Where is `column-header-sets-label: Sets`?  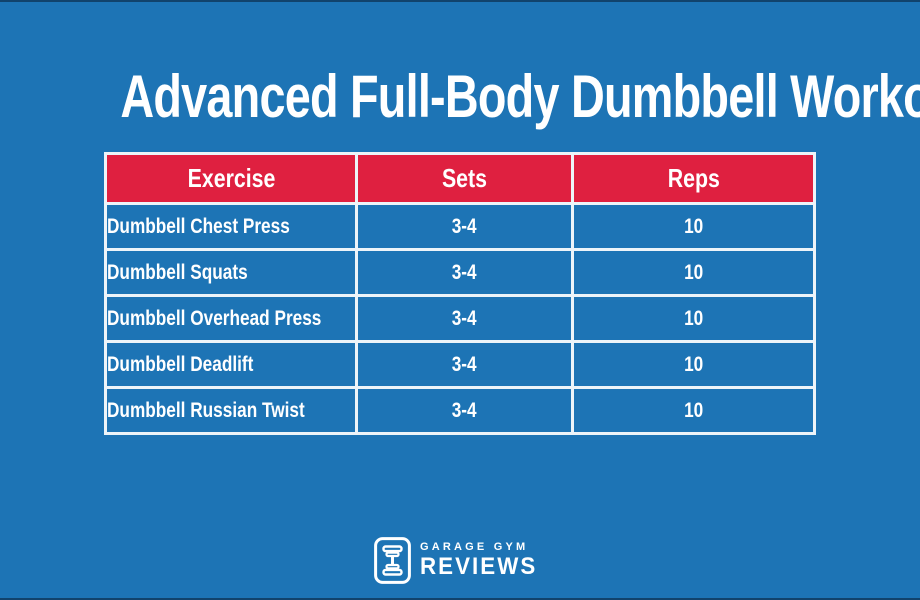 column-header-sets-label: Sets is located at coordinates (465, 178).